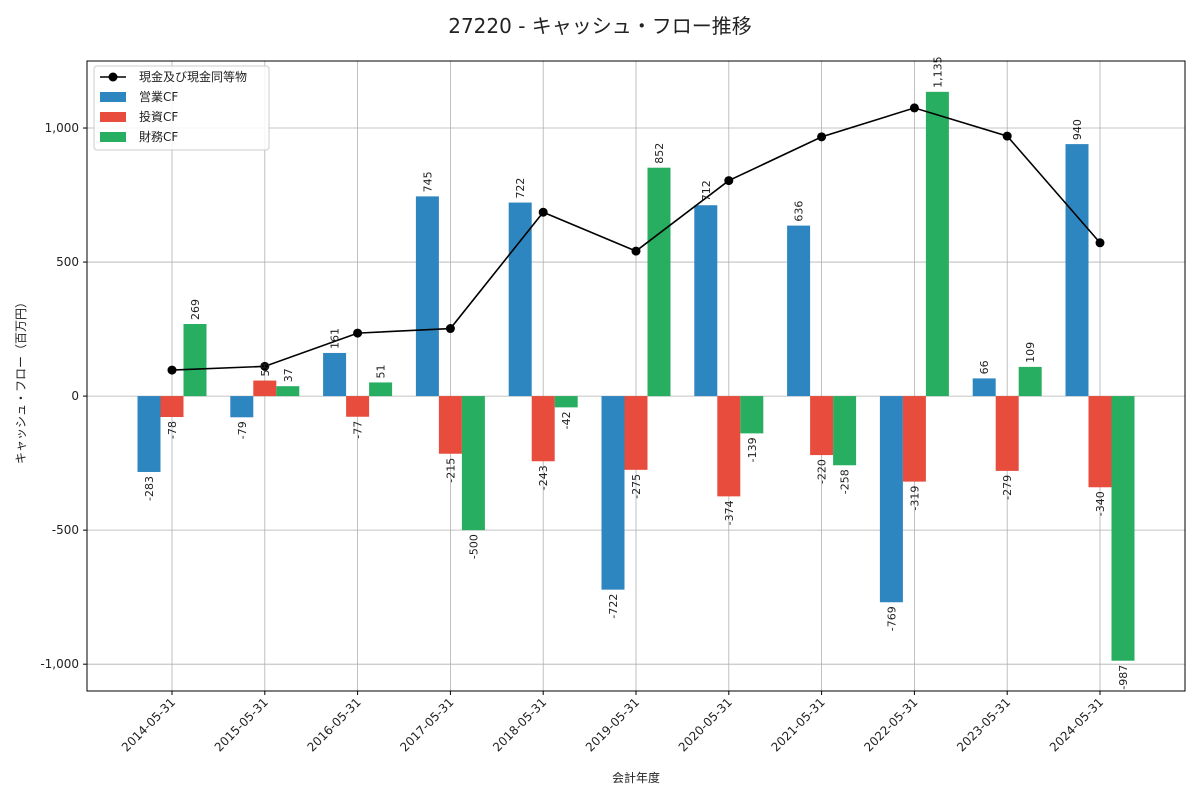 Image resolution: width=1200 pixels, height=804 pixels. What do you see at coordinates (543, 477) in the screenshot?
I see `bar-value-label: -243` at bounding box center [543, 477].